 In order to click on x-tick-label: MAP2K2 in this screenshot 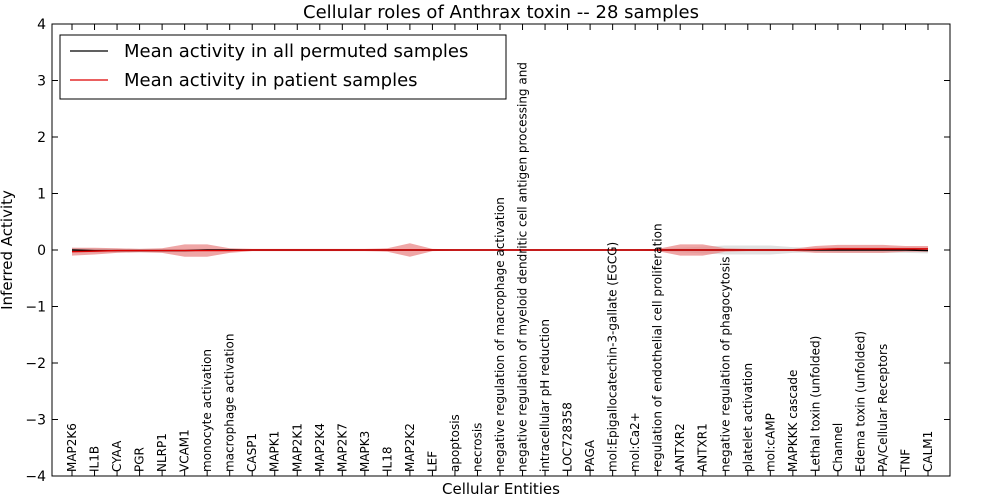, I will do `click(410, 447)`.